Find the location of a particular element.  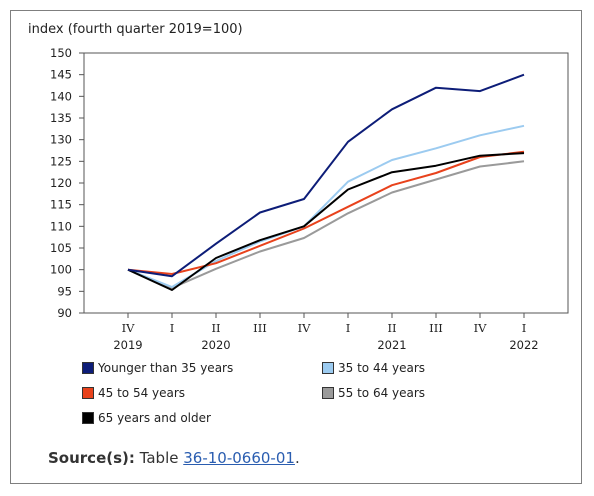

legend-label: Younger than 35 years is located at coordinates (166, 368).